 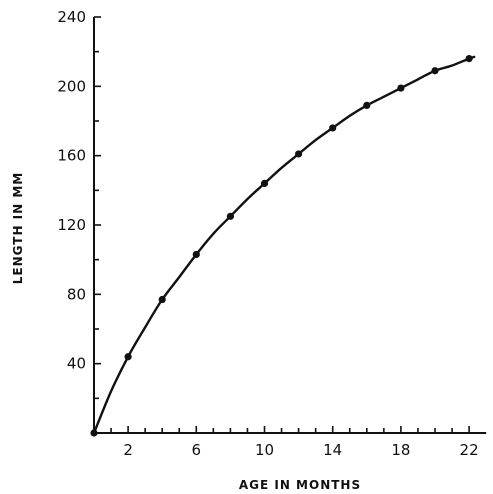 What do you see at coordinates (76, 364) in the screenshot?
I see `y-tick-label: 40` at bounding box center [76, 364].